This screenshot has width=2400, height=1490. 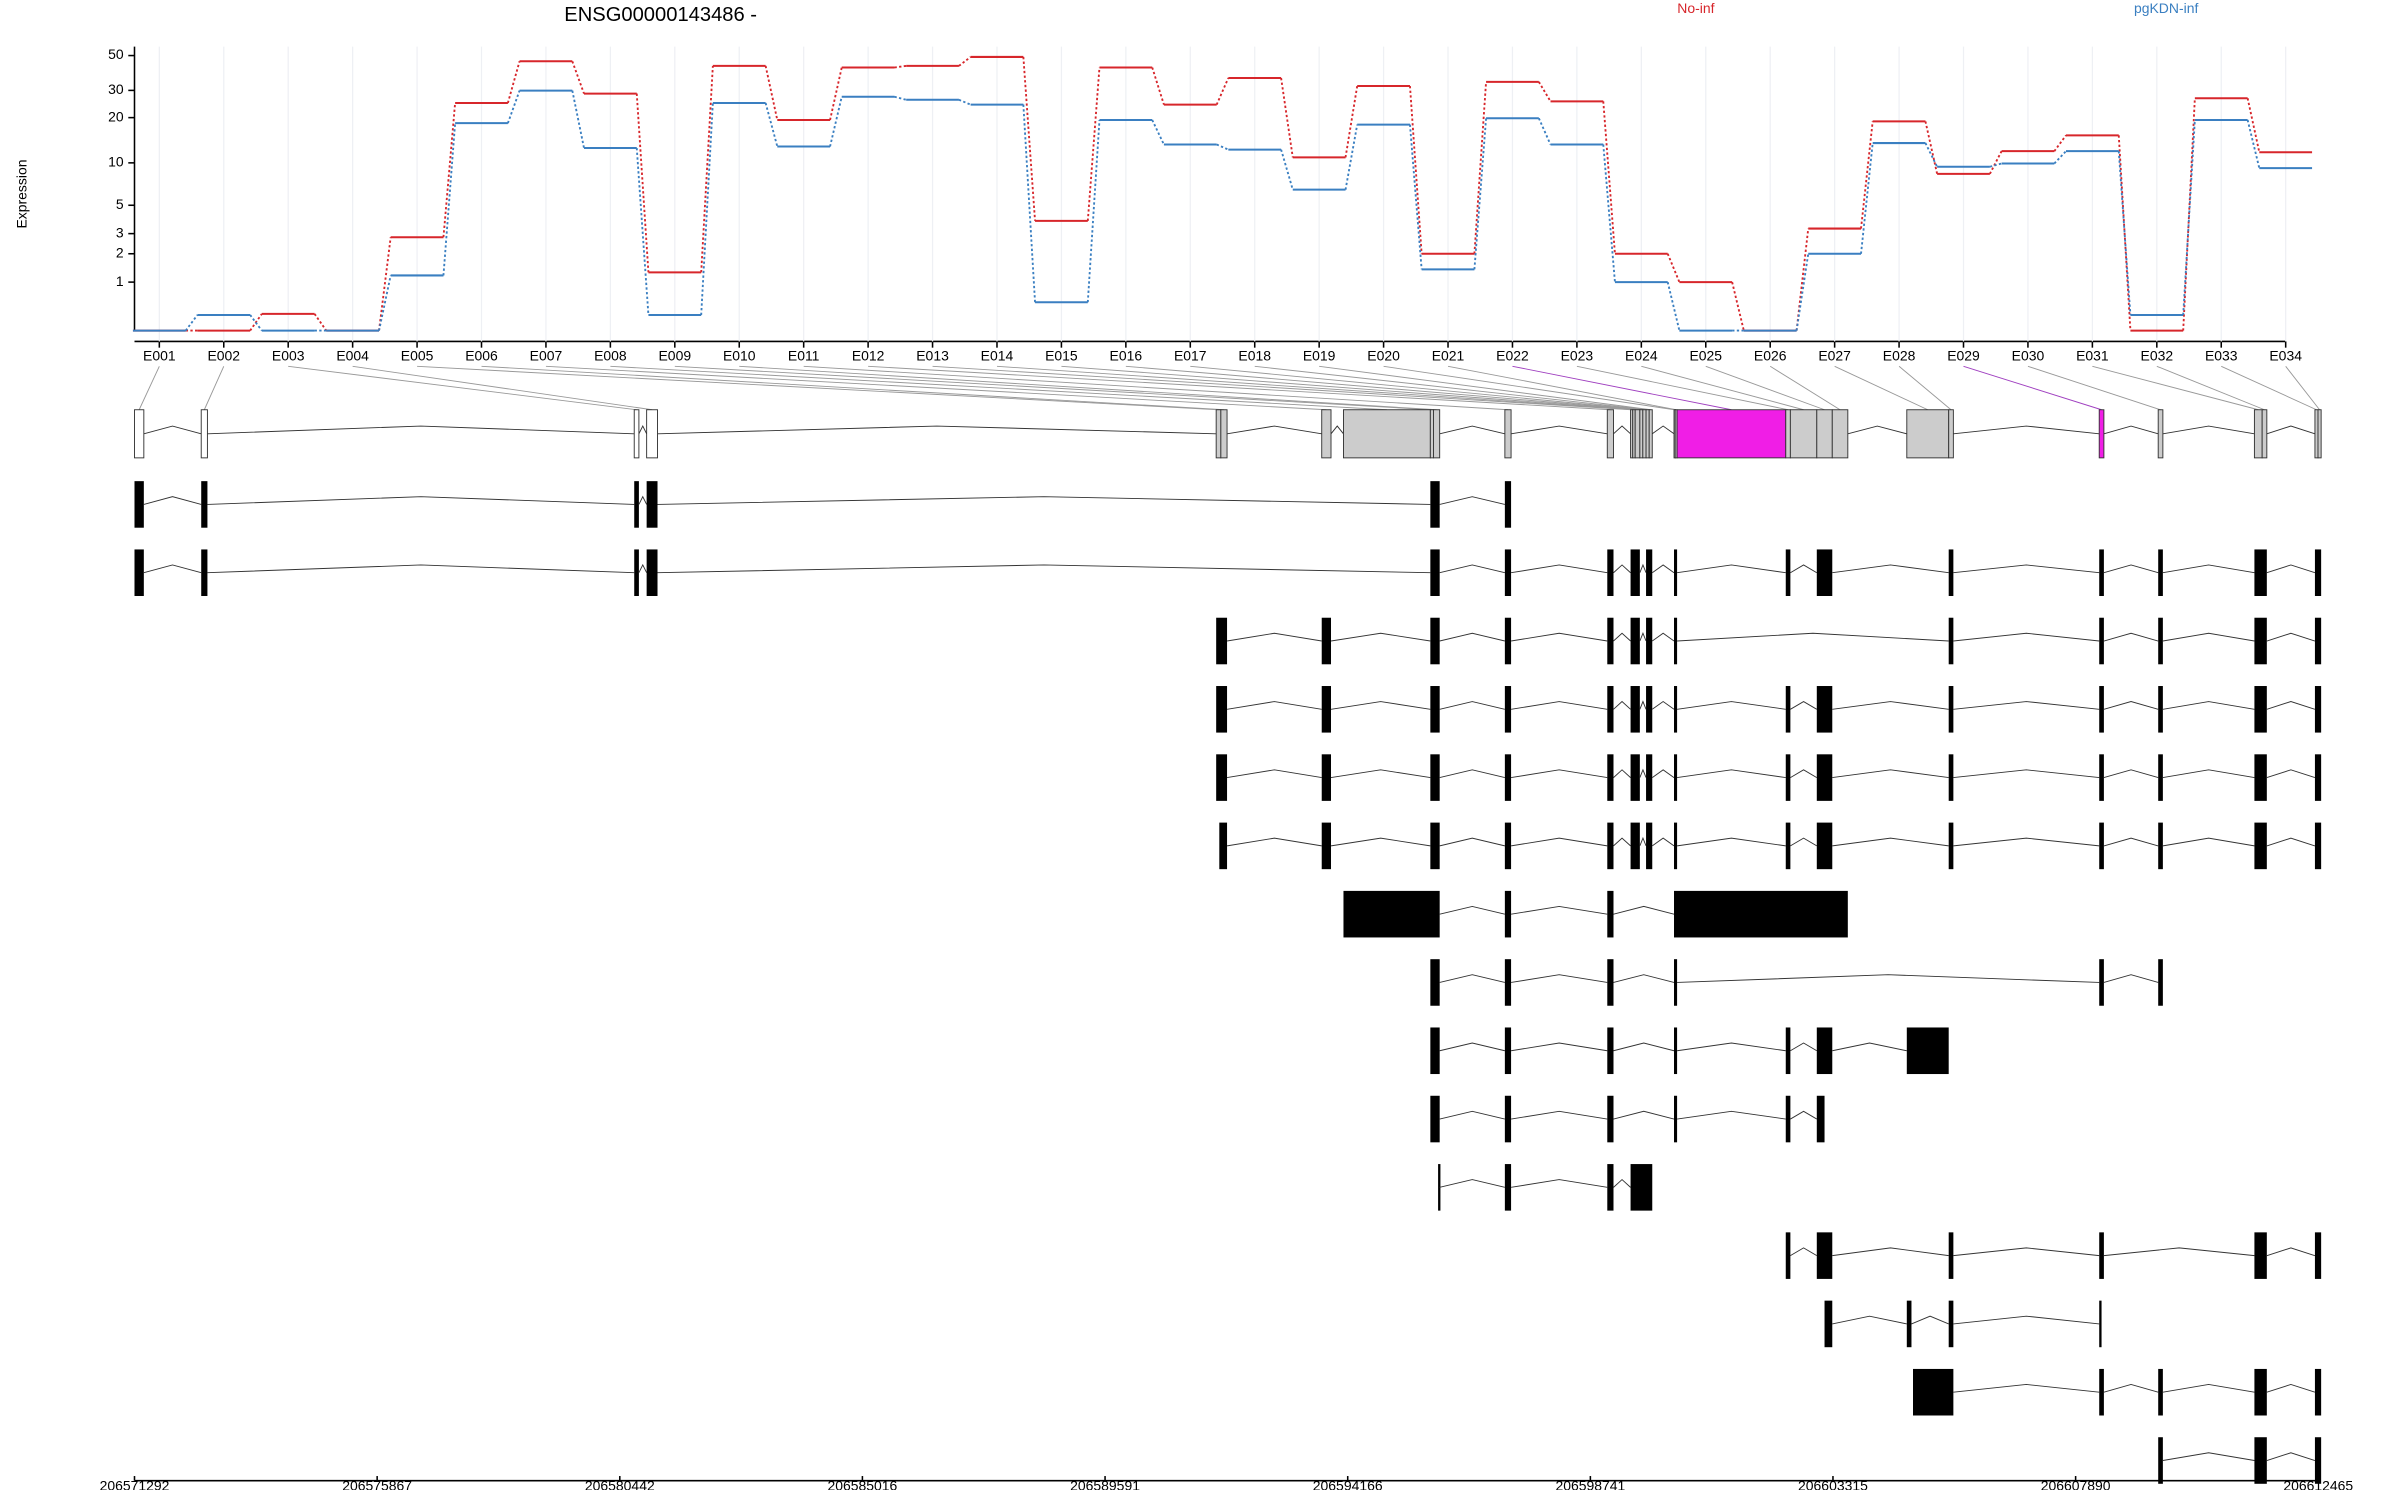 What do you see at coordinates (804, 356) in the screenshot?
I see `x-tick-label: E011` at bounding box center [804, 356].